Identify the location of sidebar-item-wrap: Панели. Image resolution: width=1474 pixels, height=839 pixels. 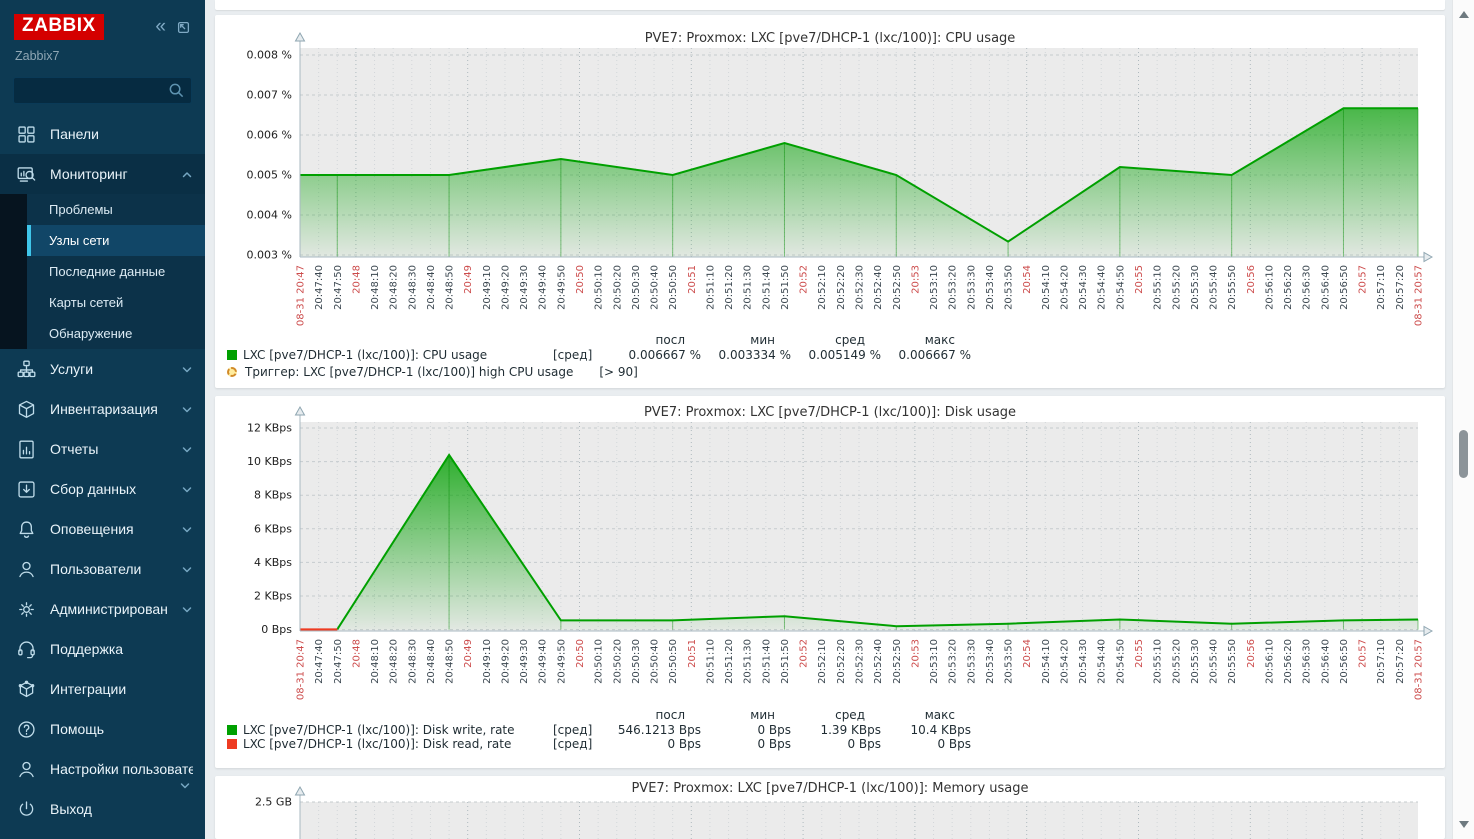
(102, 134).